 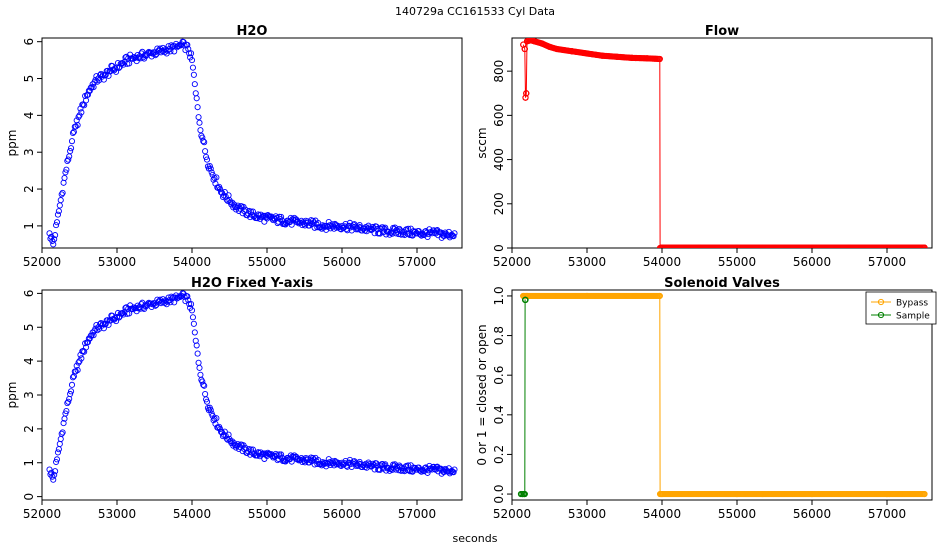 What do you see at coordinates (192, 514) in the screenshot?
I see `x-tick-label: 54000` at bounding box center [192, 514].